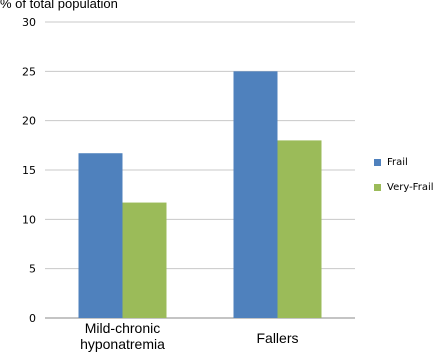 The image size is (448, 354). Describe the element at coordinates (29, 121) in the screenshot. I see `y-tick-label-20: 20` at that location.